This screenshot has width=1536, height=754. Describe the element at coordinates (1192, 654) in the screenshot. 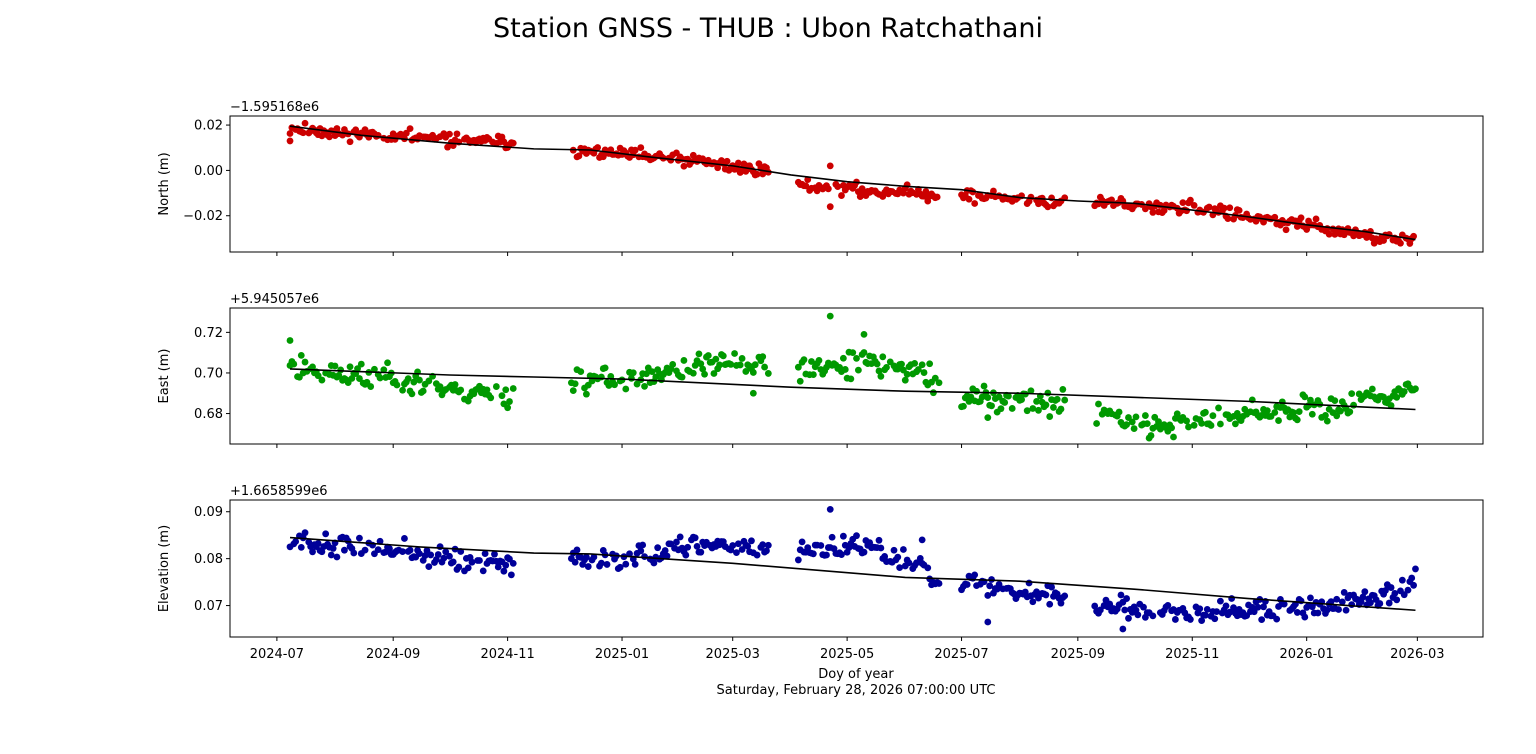

I see `x-tick-label: 2025-11` at that location.